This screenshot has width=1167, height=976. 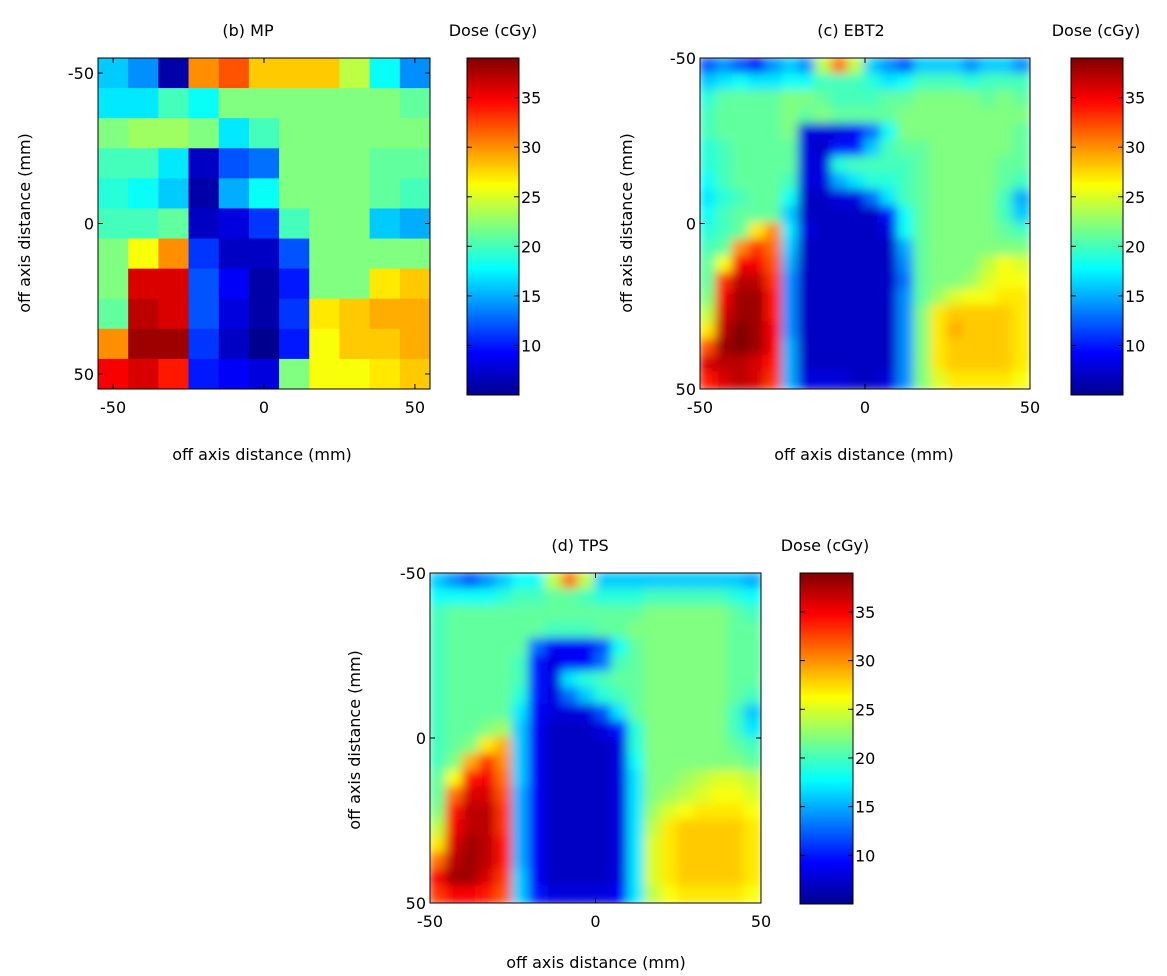 What do you see at coordinates (761, 921) in the screenshot?
I see `x-tick-label: 50` at bounding box center [761, 921].